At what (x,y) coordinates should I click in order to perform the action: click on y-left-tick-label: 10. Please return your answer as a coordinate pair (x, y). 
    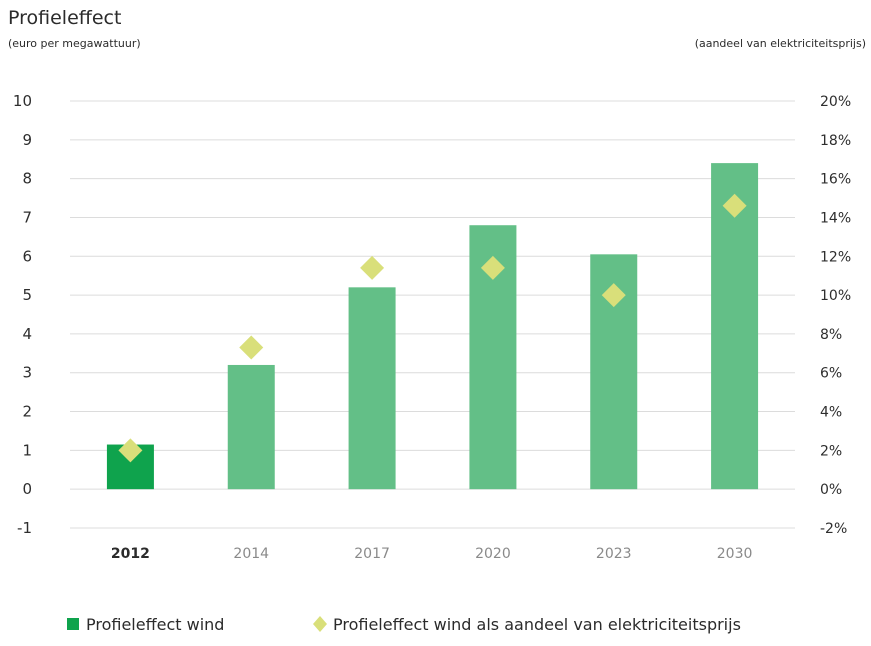
    Looking at the image, I should click on (22, 101).